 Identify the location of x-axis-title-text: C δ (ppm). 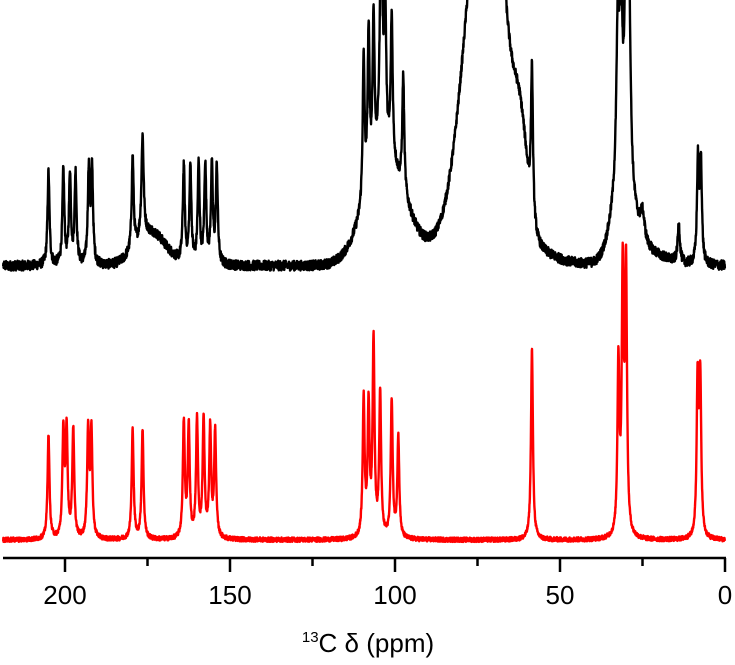
(377, 643).